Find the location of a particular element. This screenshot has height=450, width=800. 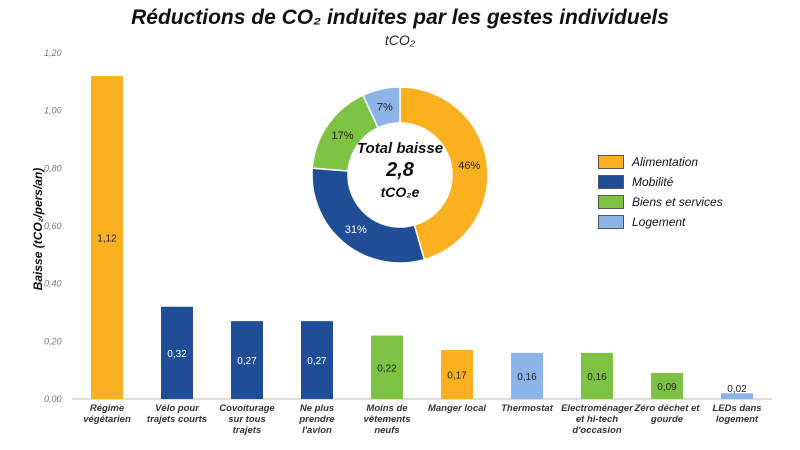

donut-slice-label: 7% is located at coordinates (385, 108).